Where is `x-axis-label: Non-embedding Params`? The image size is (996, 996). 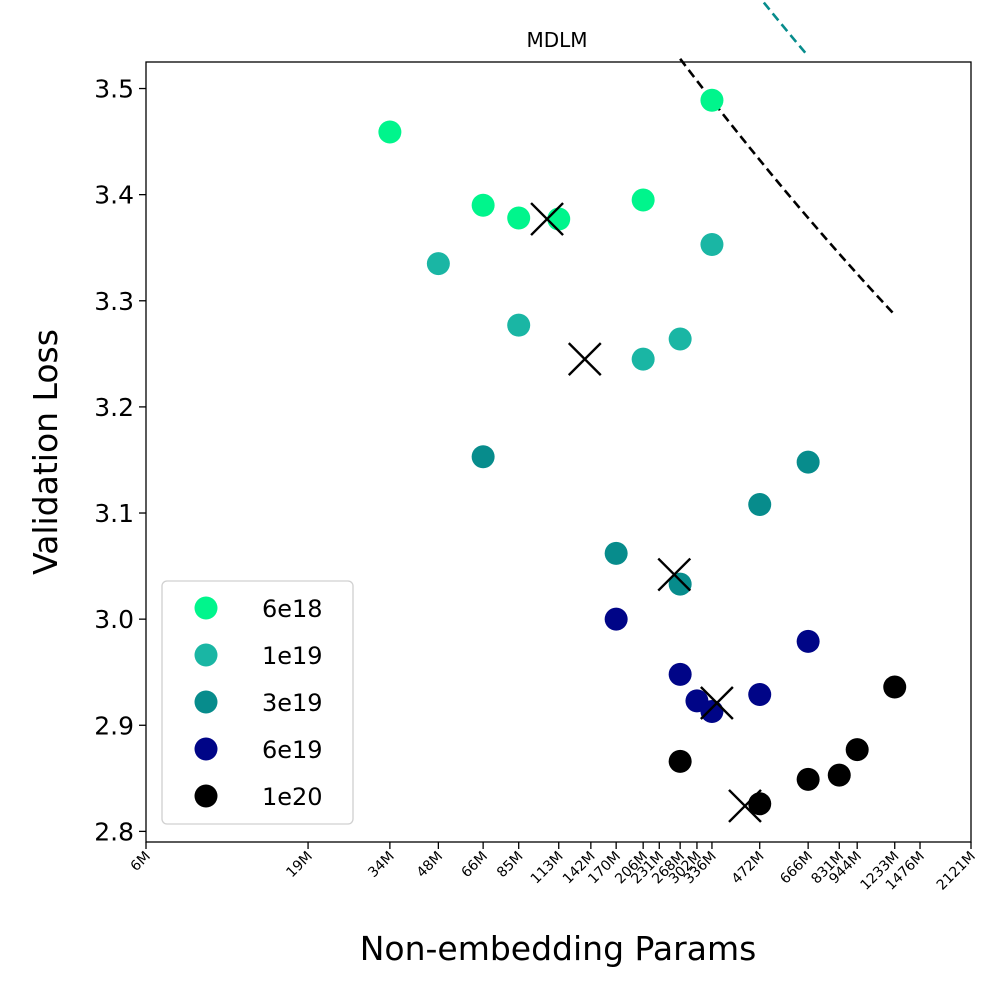 x-axis-label: Non-embedding Params is located at coordinates (558, 948).